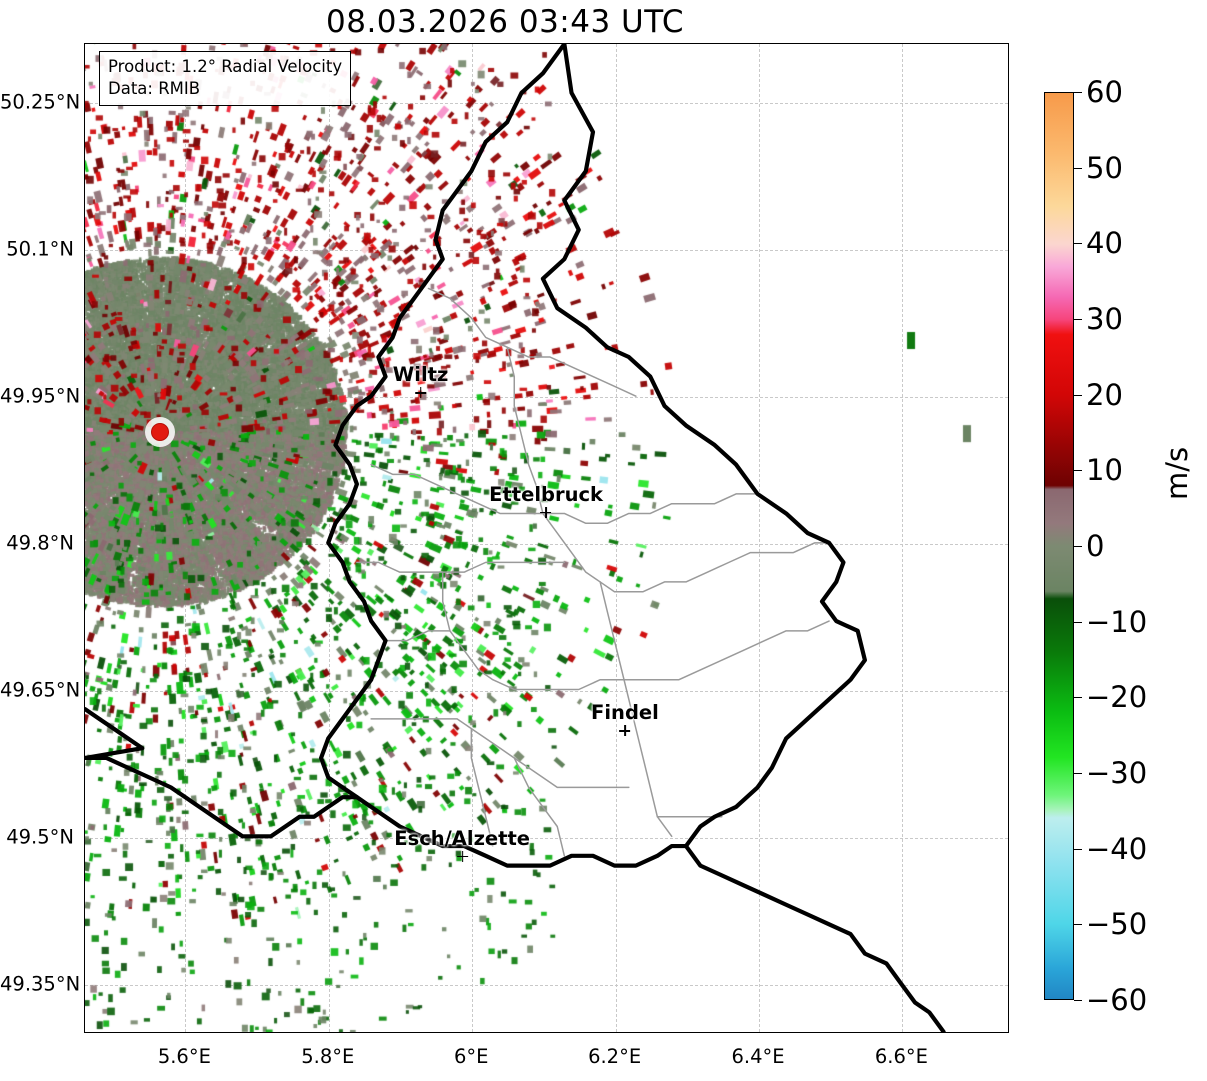 This screenshot has height=1081, width=1207. What do you see at coordinates (1117, 697) in the screenshot?
I see `colorbar-tick-label: −20` at bounding box center [1117, 697].